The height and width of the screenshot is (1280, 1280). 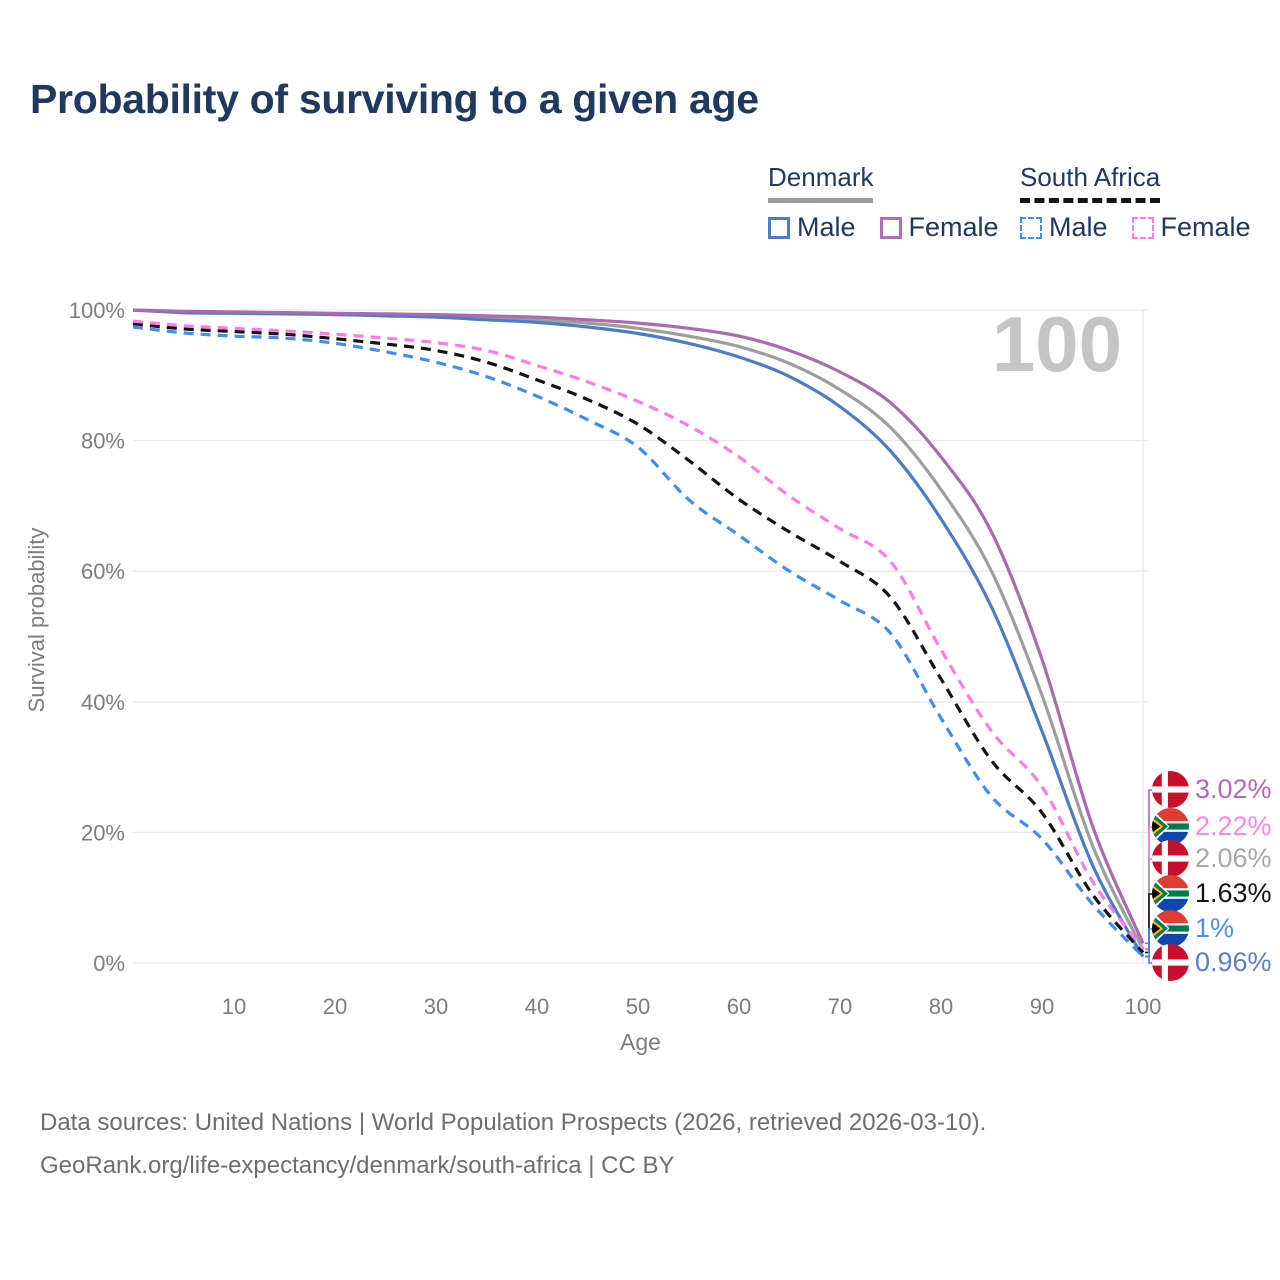 What do you see at coordinates (1233, 789) in the screenshot?
I see `end-label-value: 3.02%` at bounding box center [1233, 789].